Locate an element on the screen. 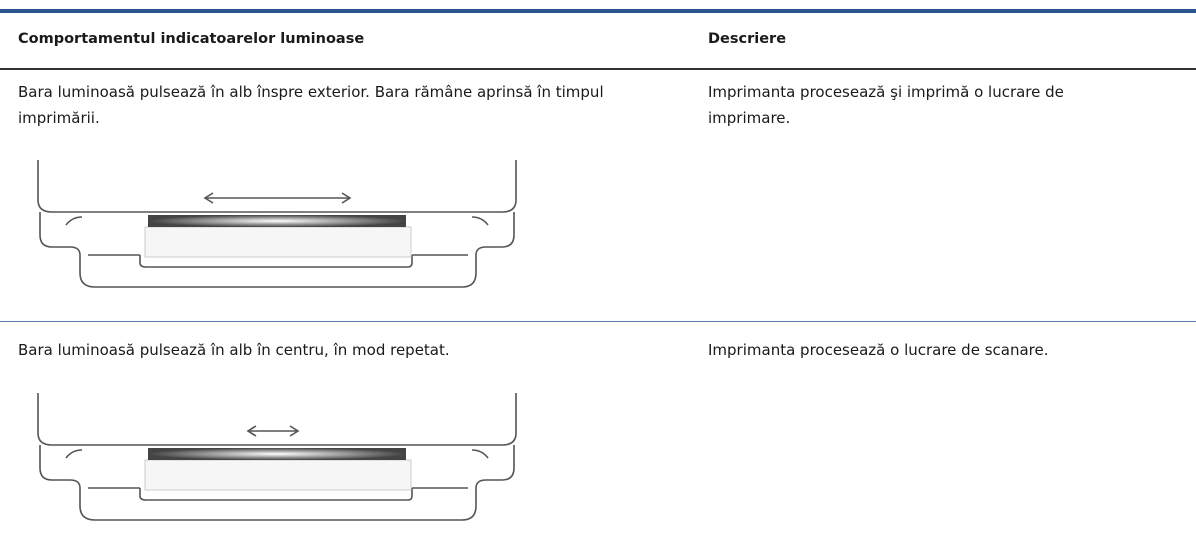  row-separator is located at coordinates (598, 321).